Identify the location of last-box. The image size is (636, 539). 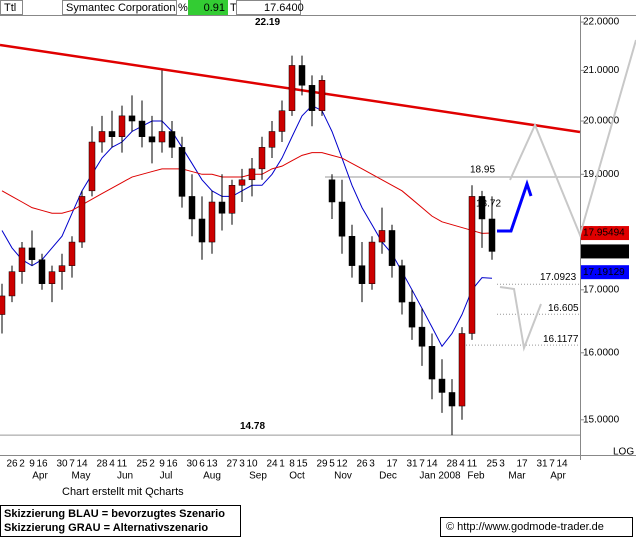
(268, 7).